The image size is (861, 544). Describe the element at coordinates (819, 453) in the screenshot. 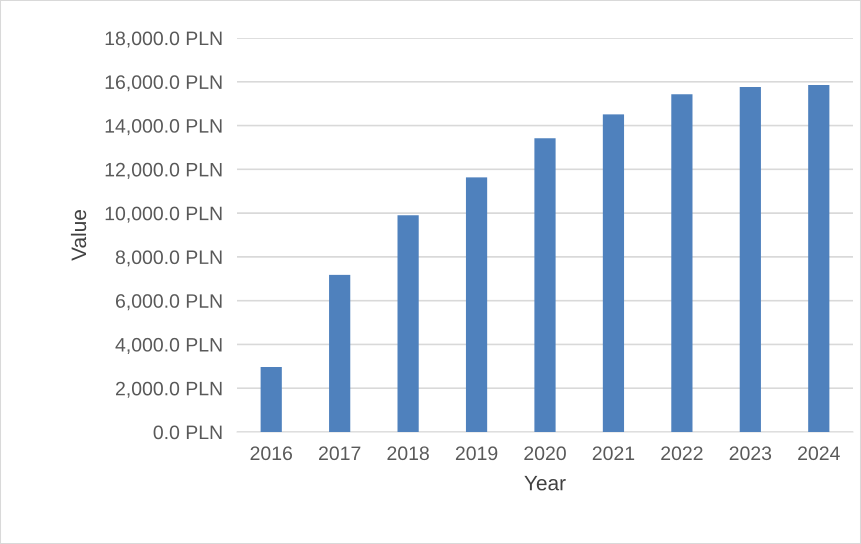

I see `x-tick-label: 2024` at that location.